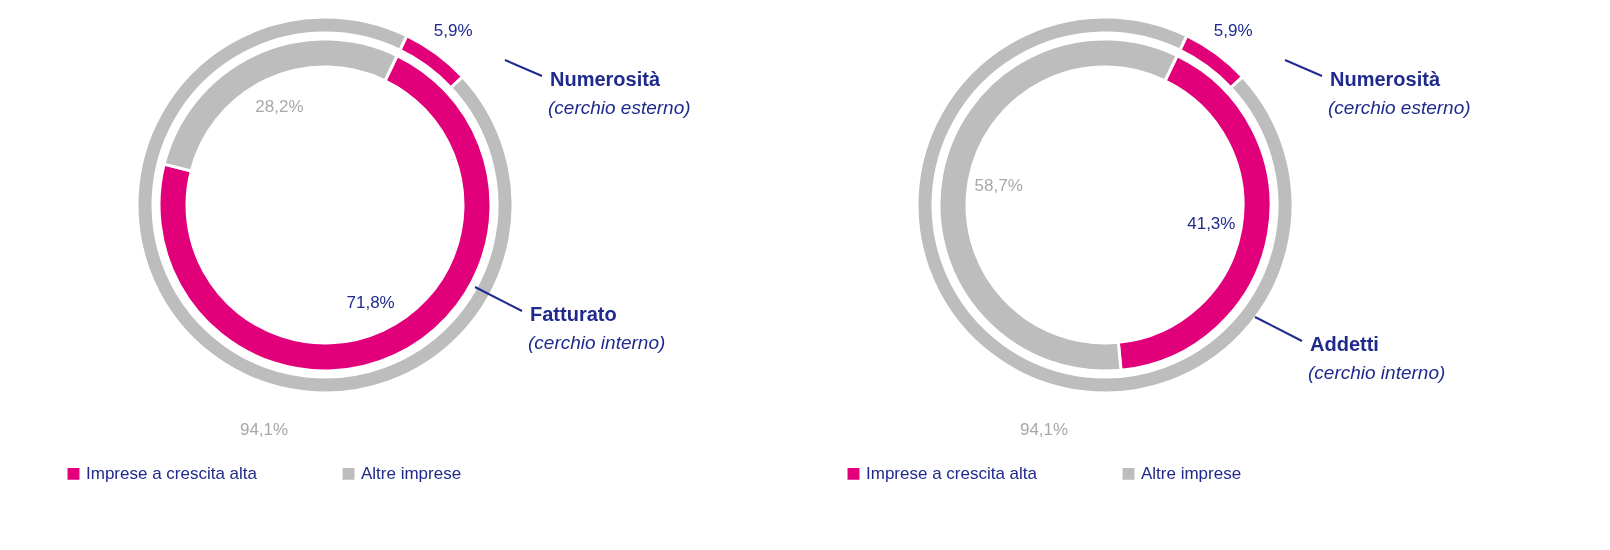 This screenshot has height=550, width=1610. I want to click on data-label: 58,7%, so click(998, 186).